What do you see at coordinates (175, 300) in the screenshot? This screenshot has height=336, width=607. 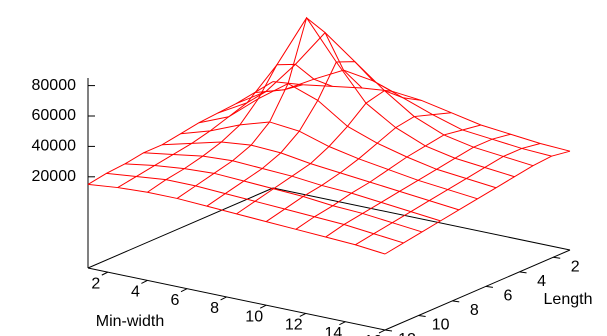 I see `x-tick-label: 6` at bounding box center [175, 300].